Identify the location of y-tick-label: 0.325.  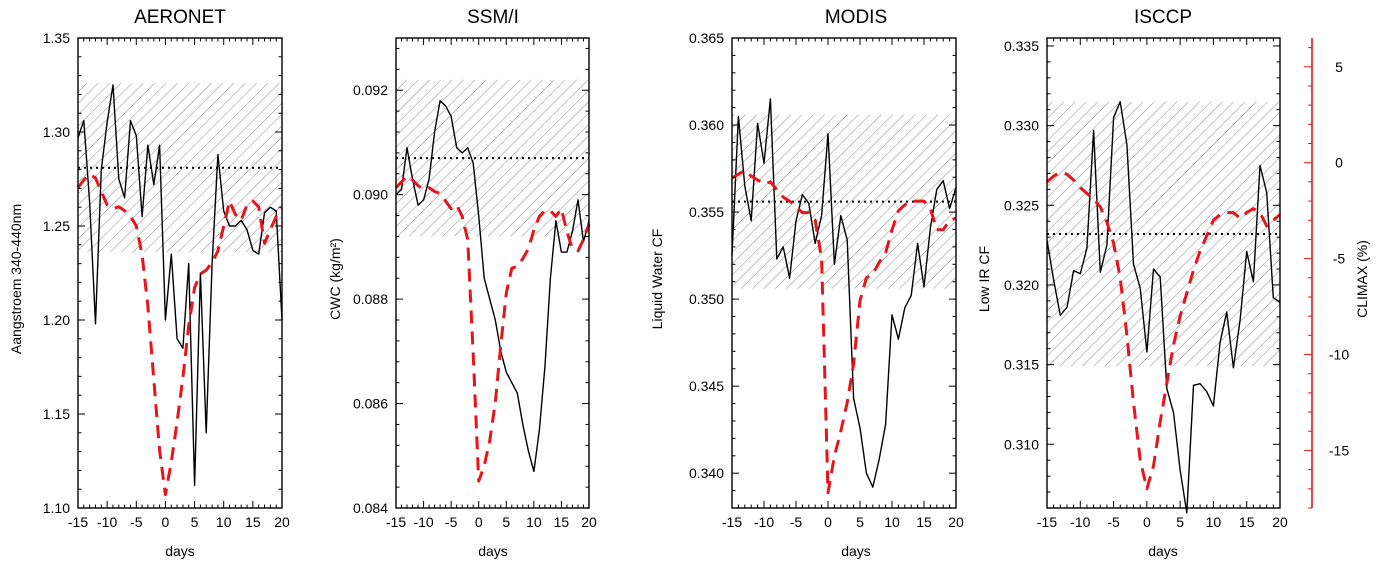
(1021, 205).